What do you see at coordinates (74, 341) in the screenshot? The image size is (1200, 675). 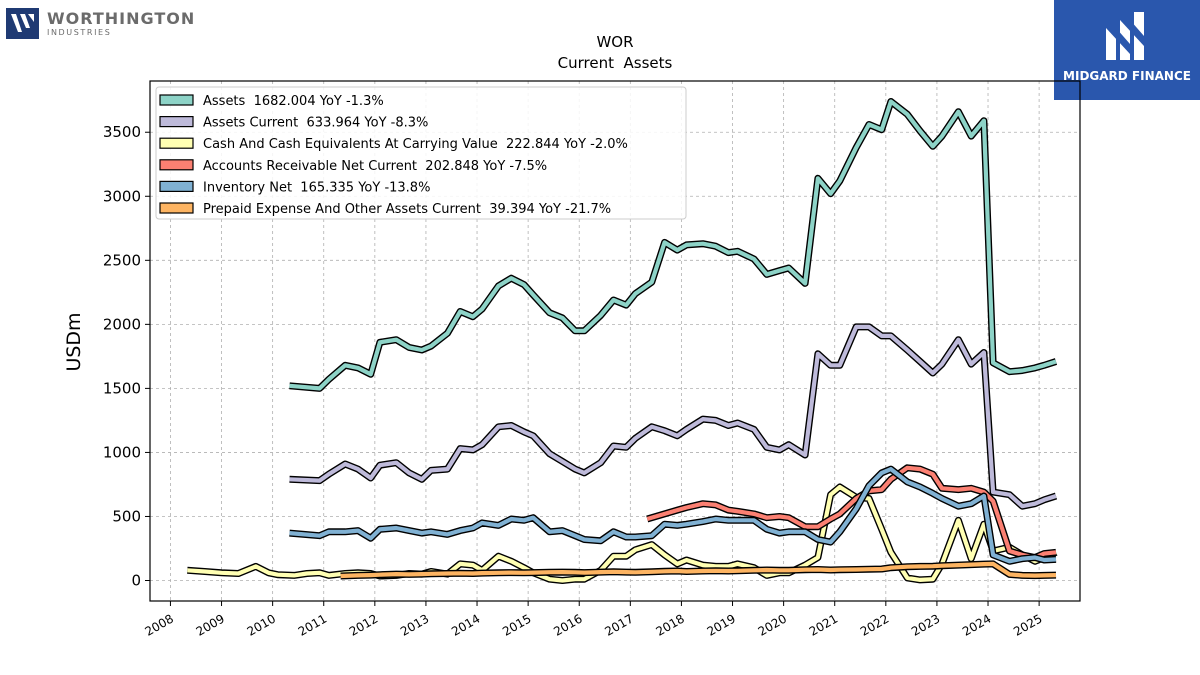 I see `y-axis-label: USDm` at bounding box center [74, 341].